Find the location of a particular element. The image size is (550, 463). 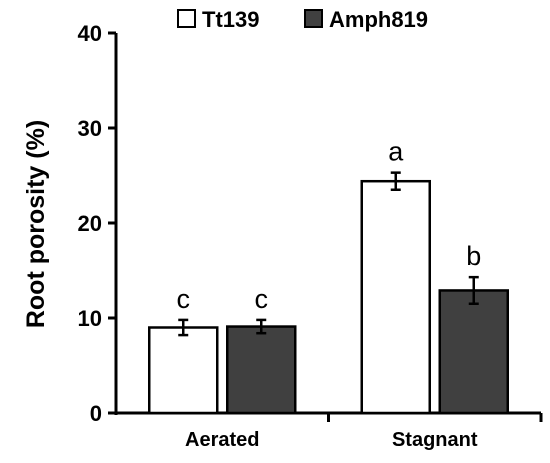

y-tick-label: 30 is located at coordinates (90, 128).